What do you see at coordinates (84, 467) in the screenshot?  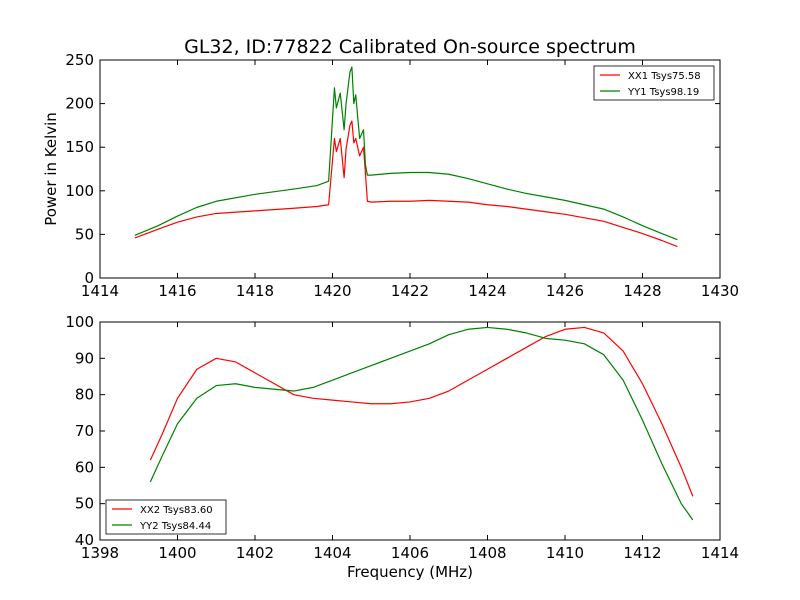 I see `y-tick-label: 60` at bounding box center [84, 467].